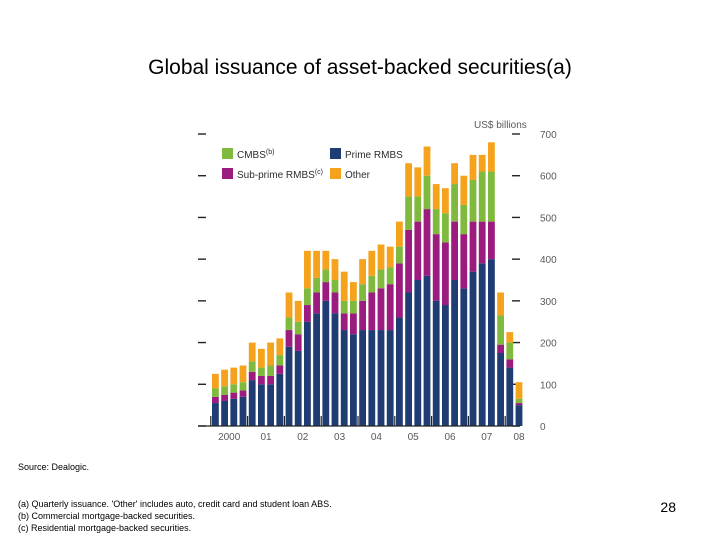 This screenshot has width=720, height=540. What do you see at coordinates (668, 507) in the screenshot?
I see `page-number: 28` at bounding box center [668, 507].